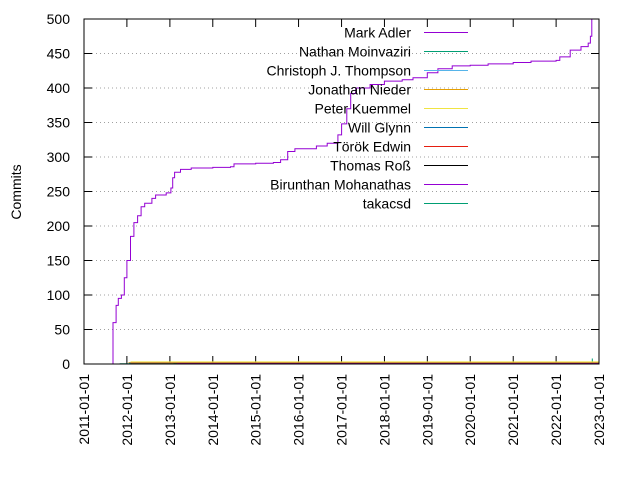 The image size is (640, 480). I want to click on y-tick-label: 150, so click(59, 261).